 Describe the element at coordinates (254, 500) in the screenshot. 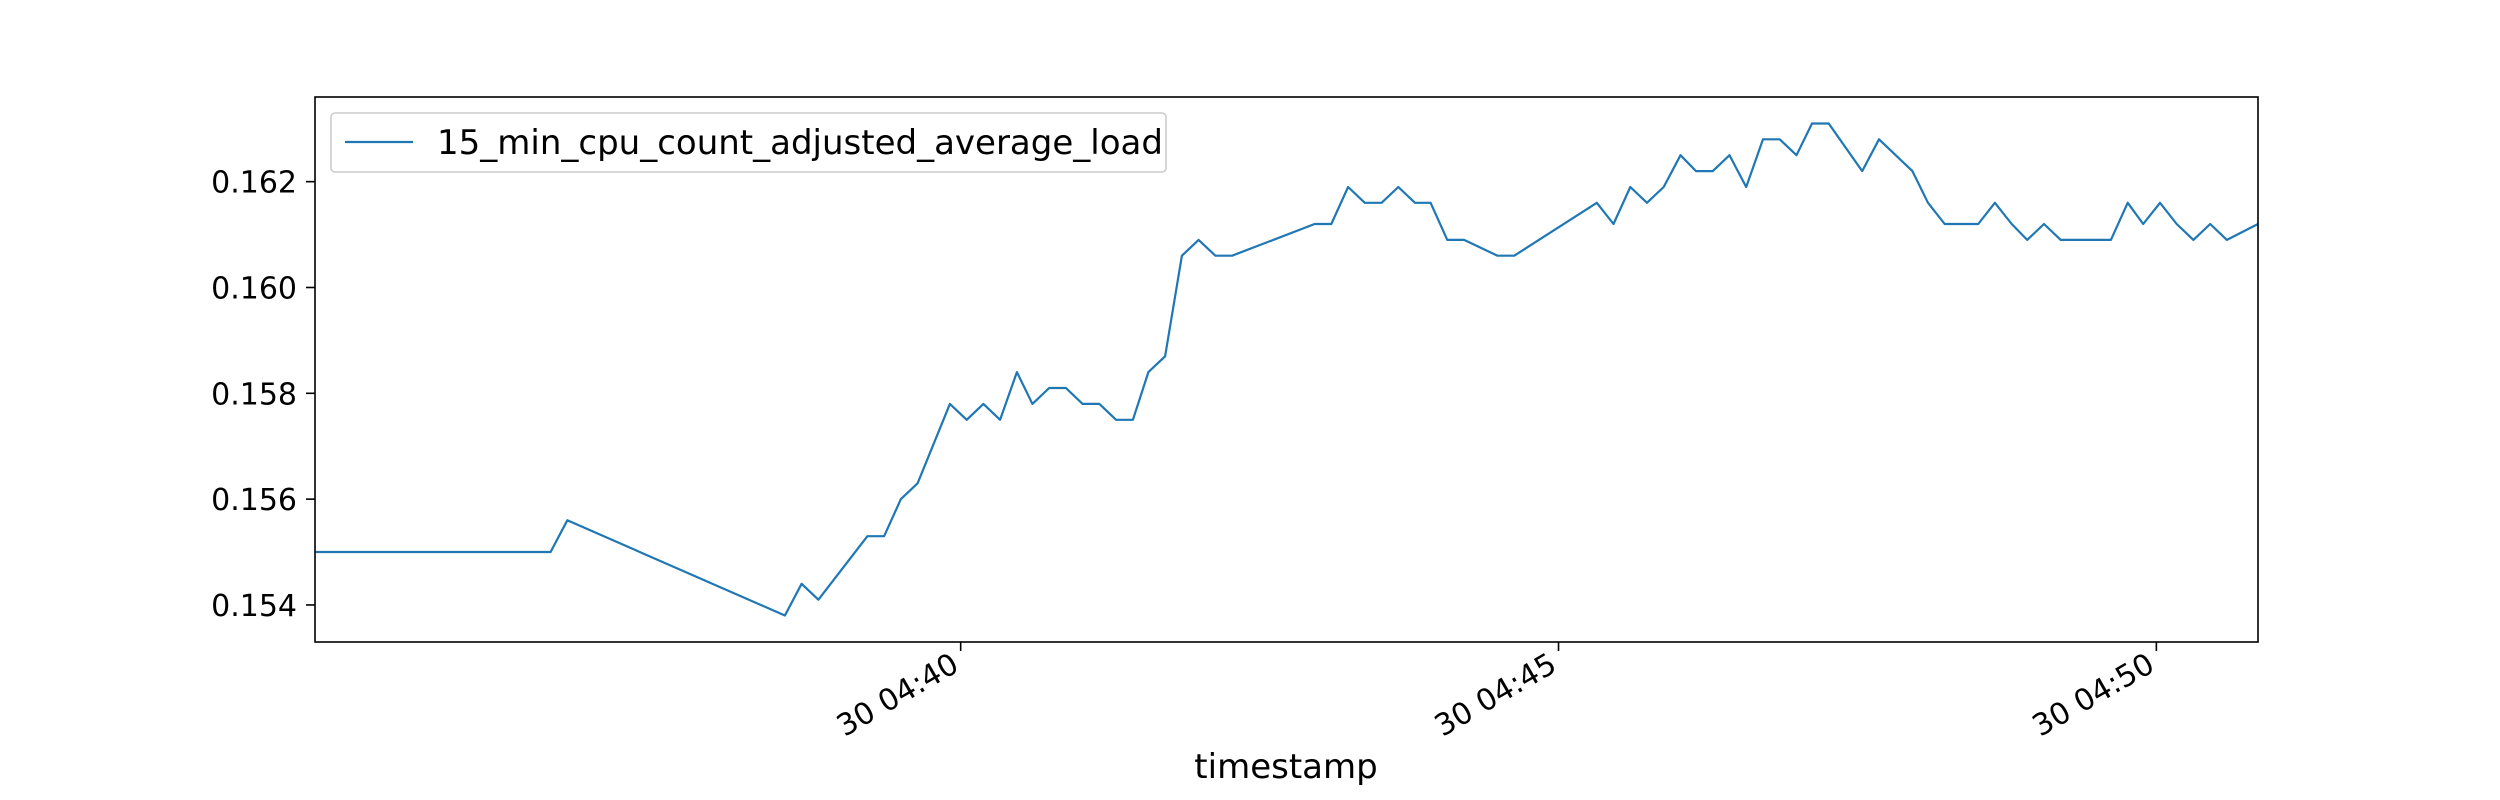

I see `y-tick-label: 0.156` at that location.